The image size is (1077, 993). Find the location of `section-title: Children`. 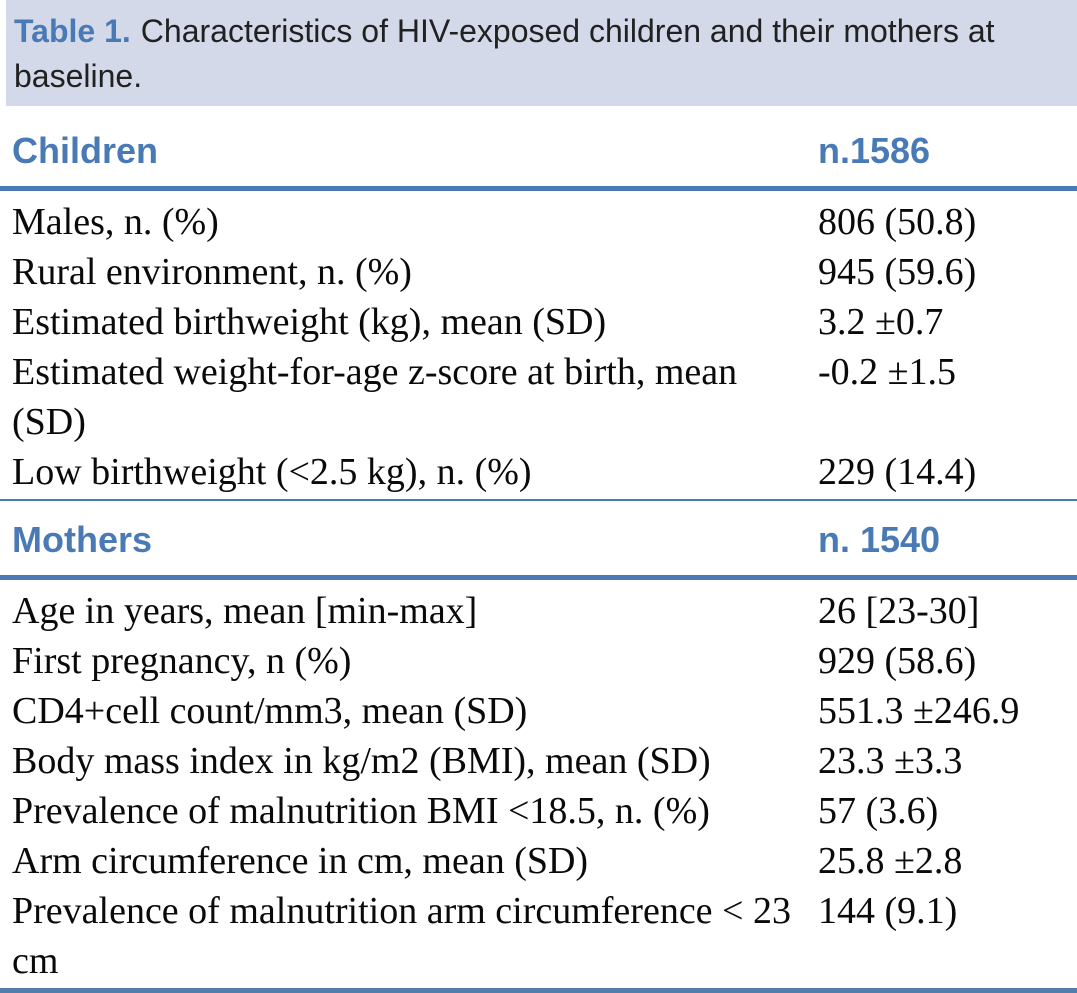

section-title: Children is located at coordinates (85, 150).